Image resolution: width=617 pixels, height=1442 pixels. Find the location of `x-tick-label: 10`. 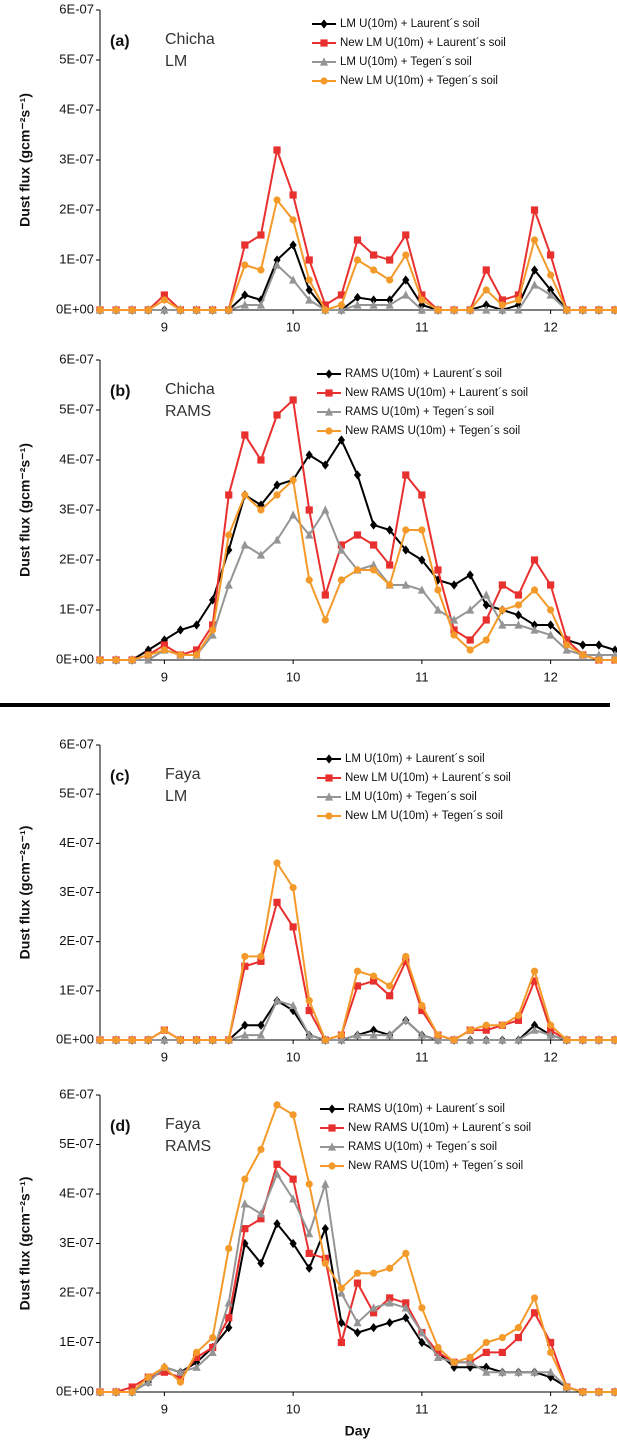

x-tick-label: 10 is located at coordinates (293, 676).